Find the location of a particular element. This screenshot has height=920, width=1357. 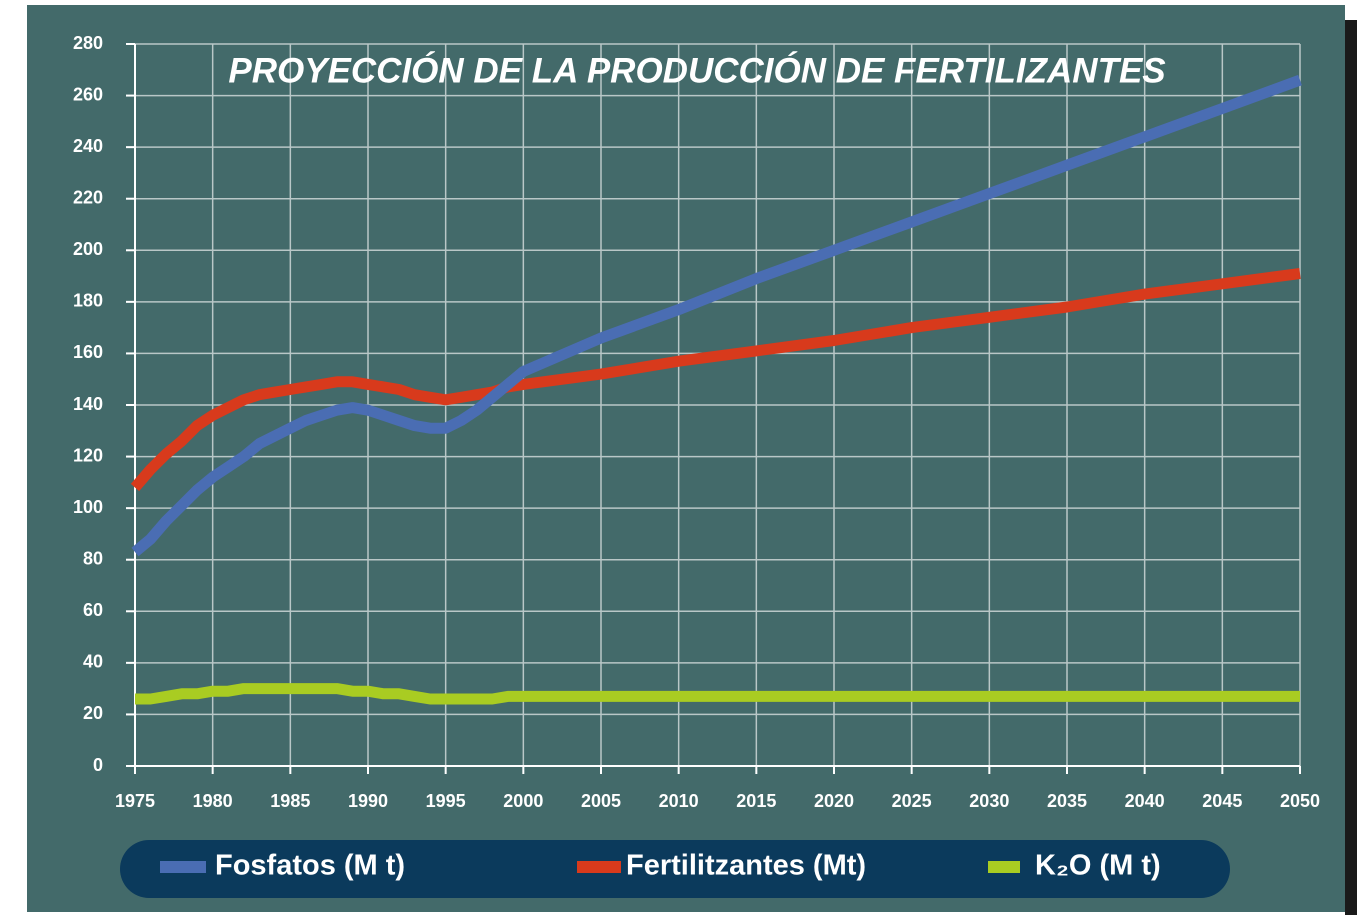

y-tick-label: 80 is located at coordinates (93, 558).